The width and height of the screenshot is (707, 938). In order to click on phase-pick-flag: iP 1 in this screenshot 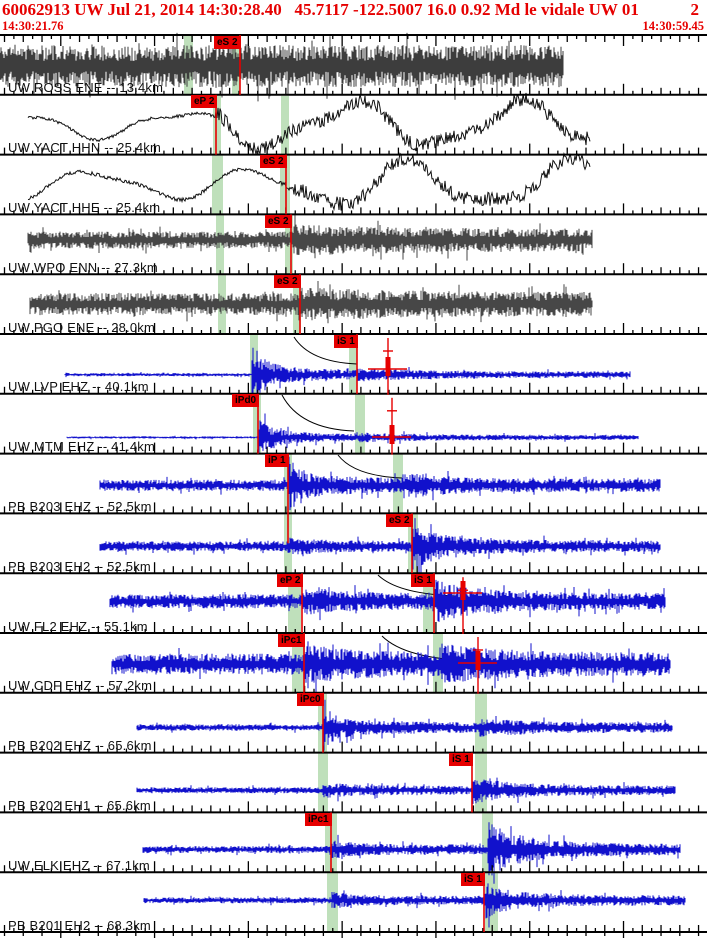, I will do `click(277, 461)`.